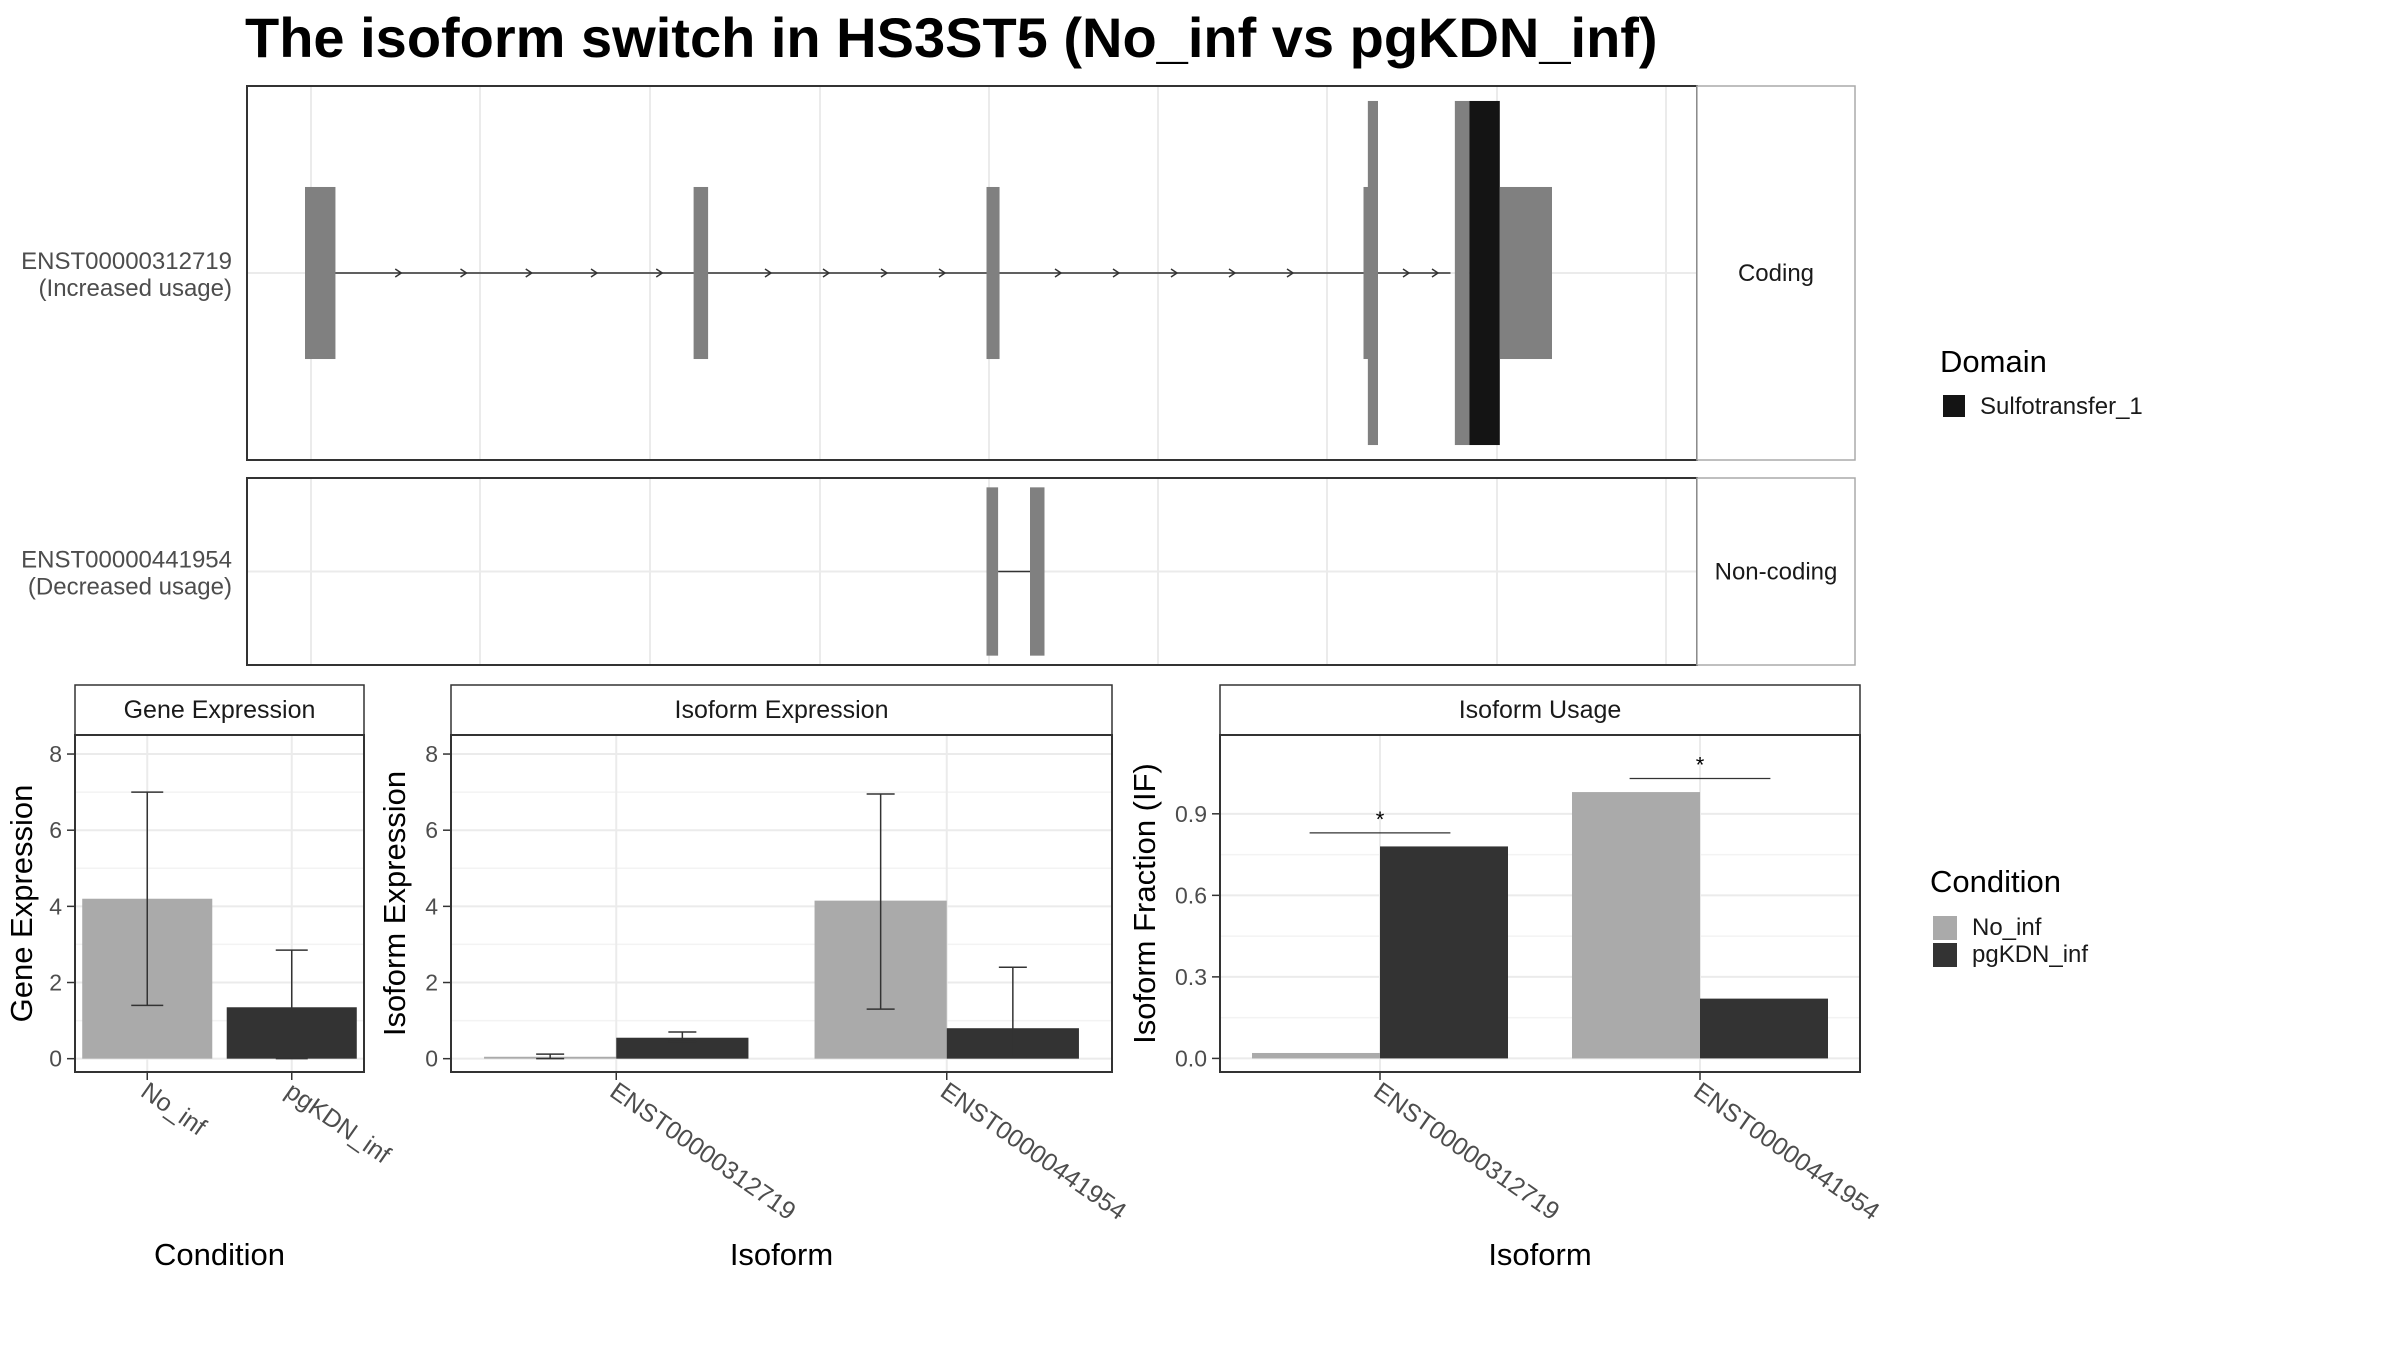 The height and width of the screenshot is (1350, 2400). I want to click on chart-panel-background, so click(781, 903).